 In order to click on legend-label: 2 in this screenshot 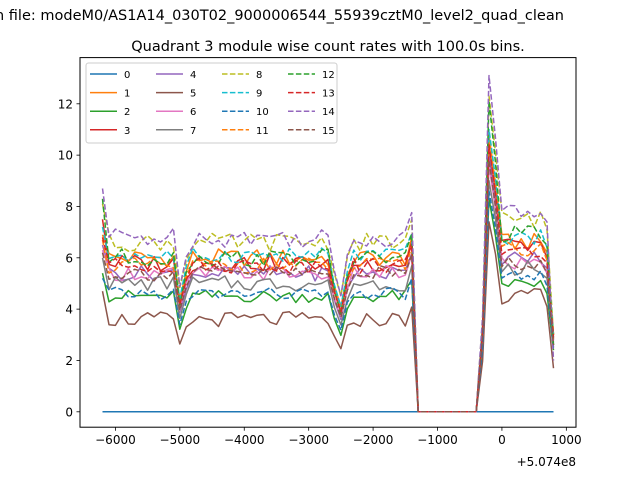, I will do `click(127, 112)`.